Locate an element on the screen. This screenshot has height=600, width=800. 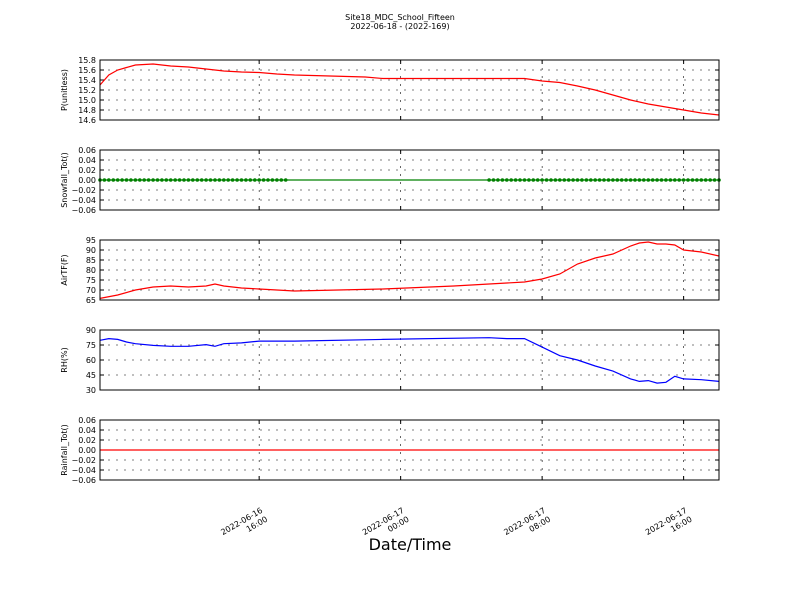
y-tick-label: 75 is located at coordinates (91, 280).